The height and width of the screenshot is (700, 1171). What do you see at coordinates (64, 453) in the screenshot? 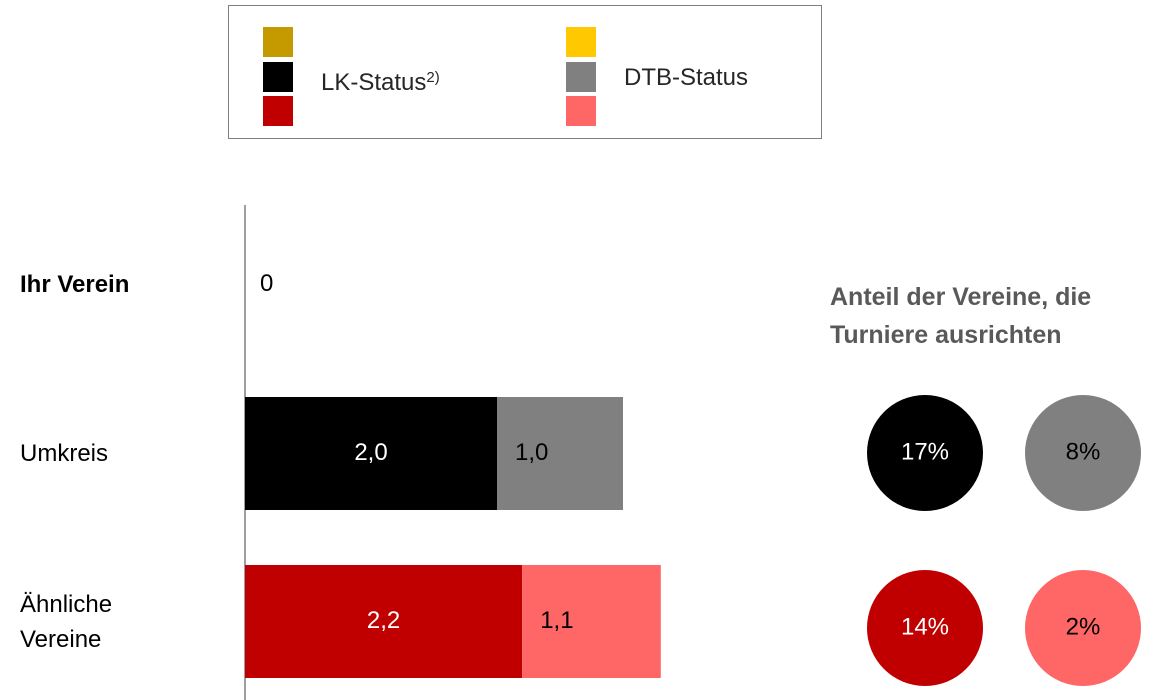
I see `category-label: Umkreis` at bounding box center [64, 453].